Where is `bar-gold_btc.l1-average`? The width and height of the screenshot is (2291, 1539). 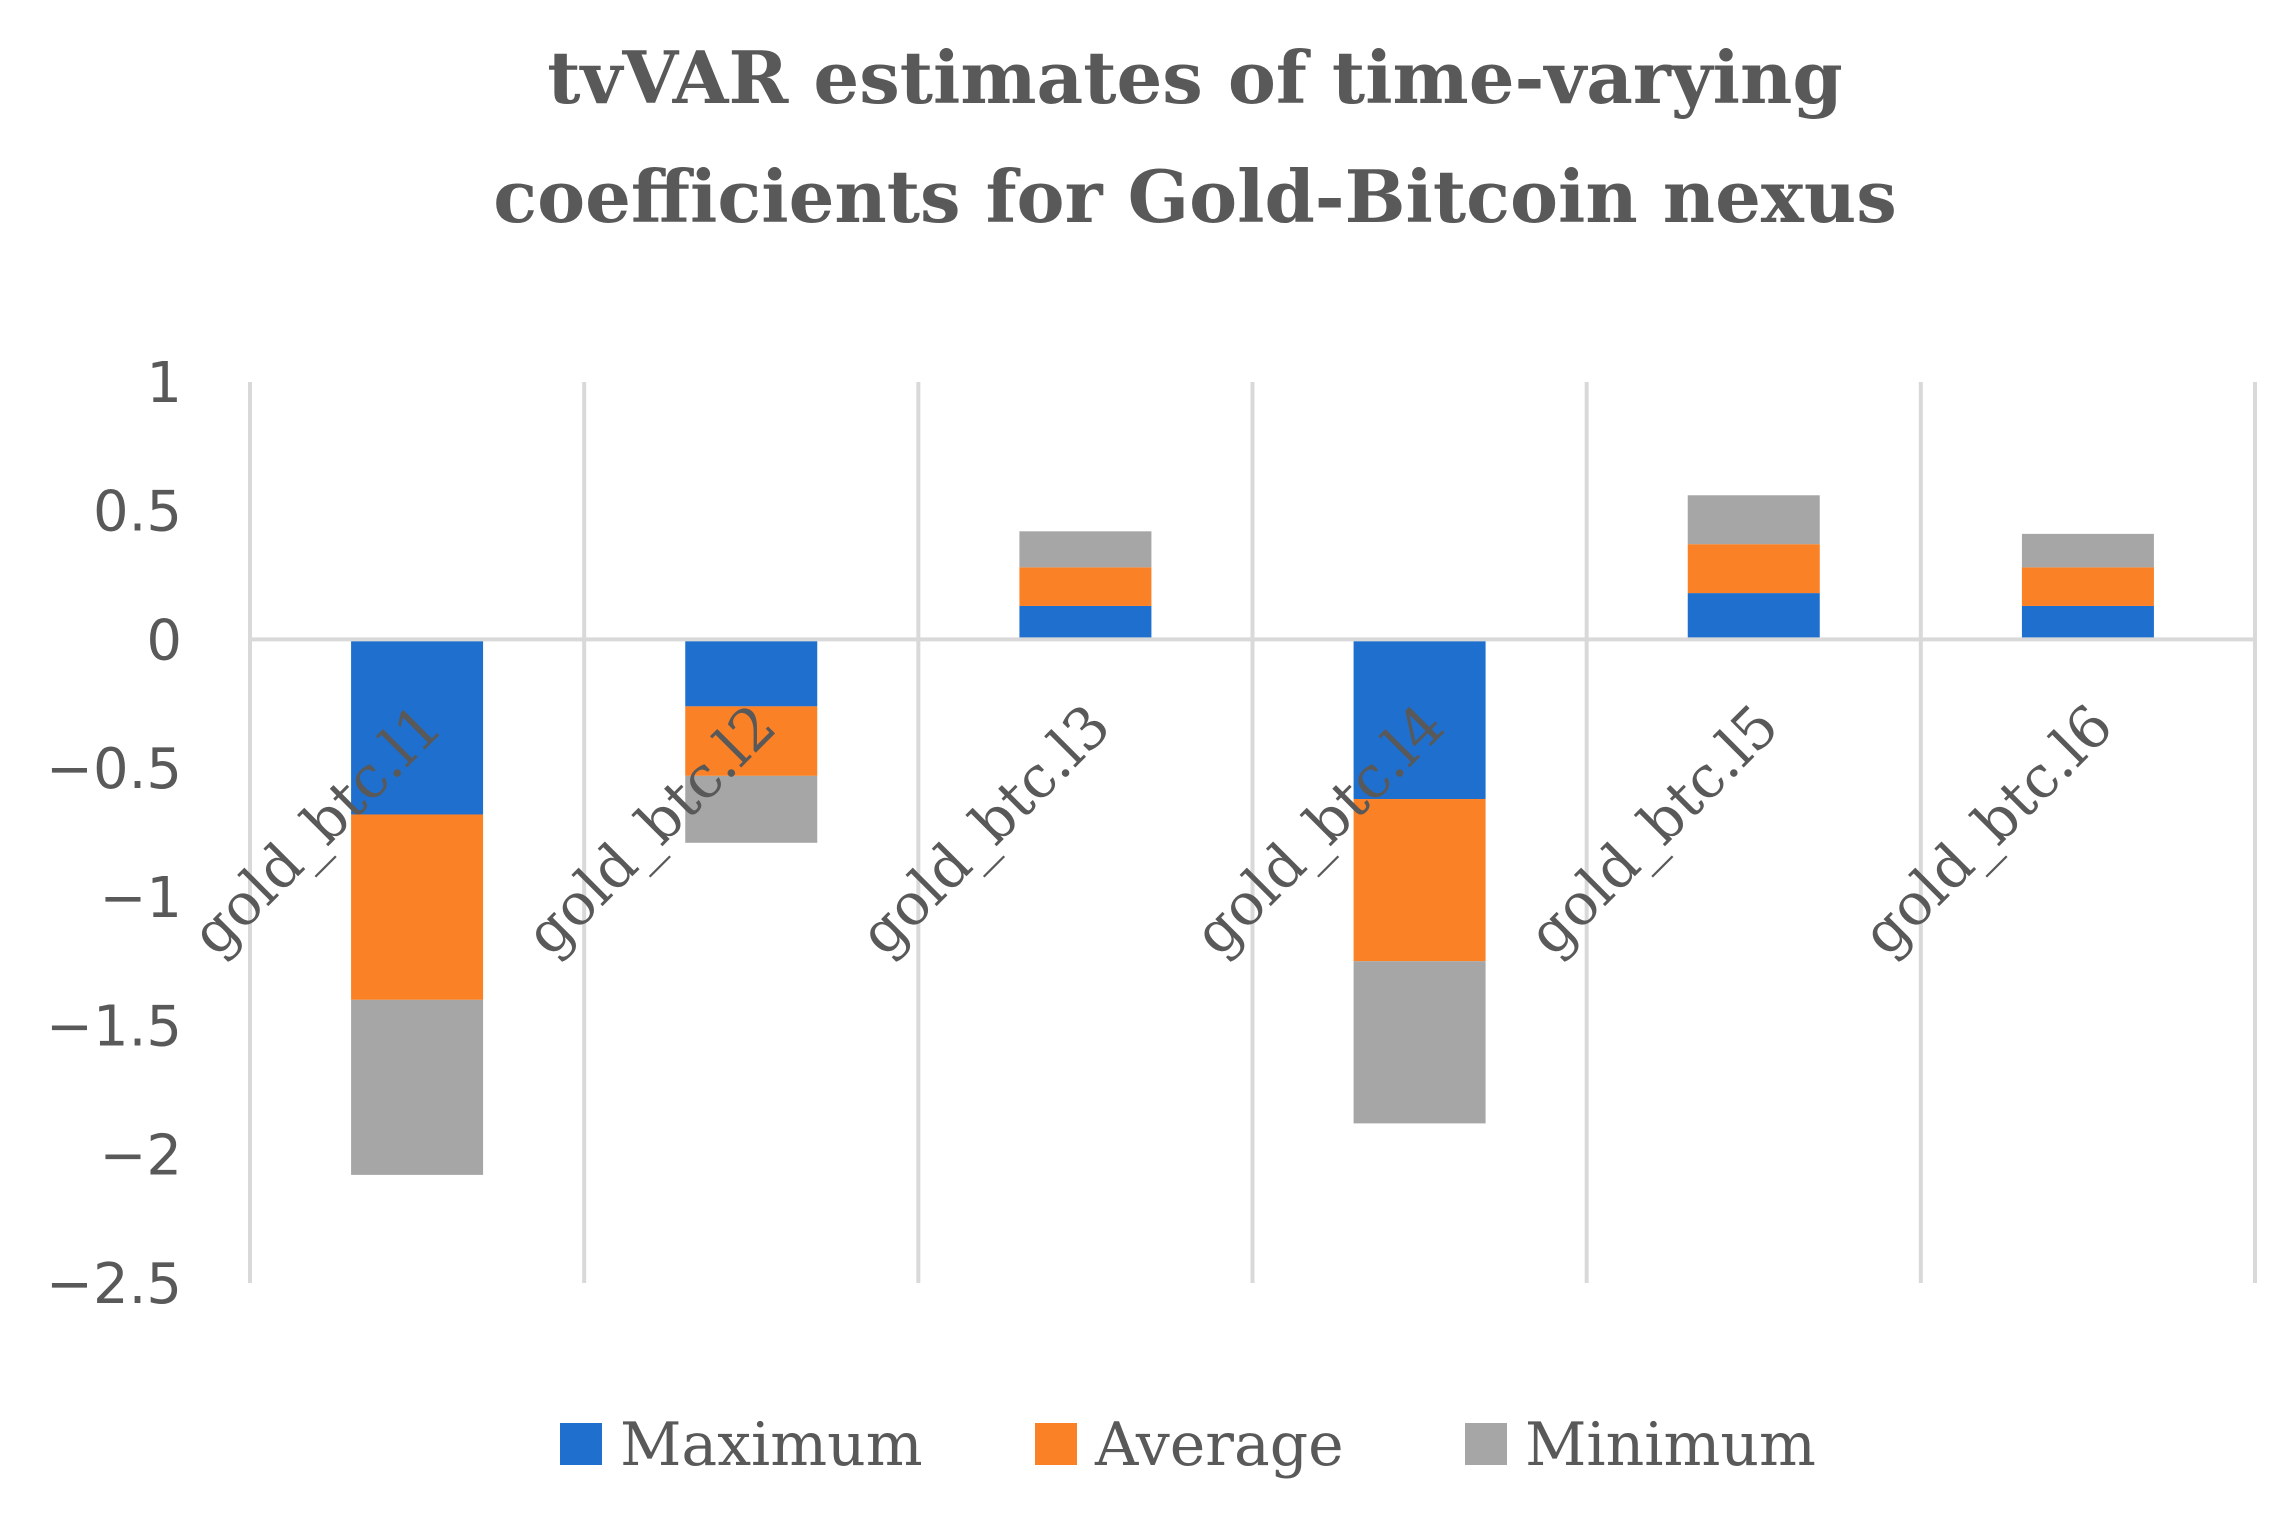 bar-gold_btc.l1-average is located at coordinates (417, 907).